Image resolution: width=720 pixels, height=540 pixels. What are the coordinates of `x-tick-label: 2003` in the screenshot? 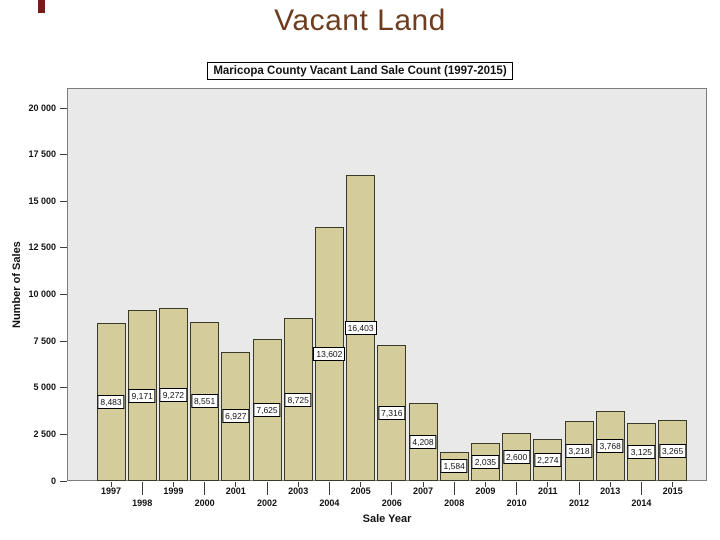 It's located at (298, 491).